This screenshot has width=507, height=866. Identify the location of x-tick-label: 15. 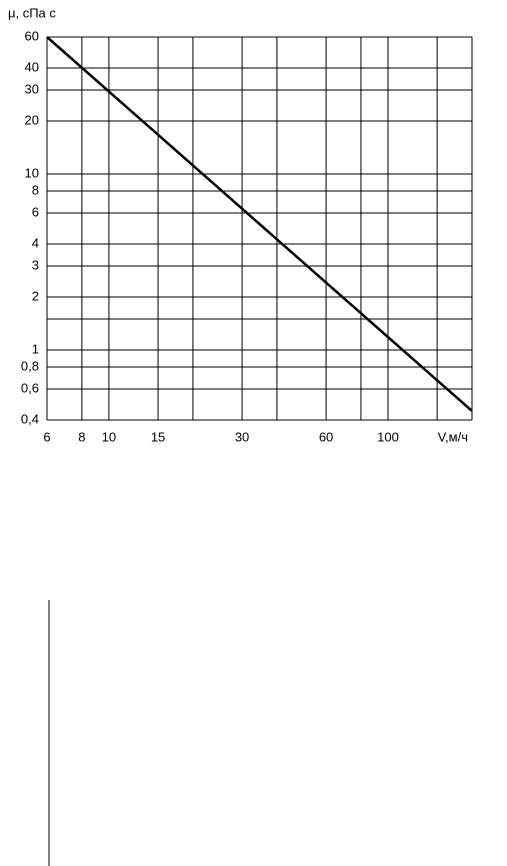
(158, 436).